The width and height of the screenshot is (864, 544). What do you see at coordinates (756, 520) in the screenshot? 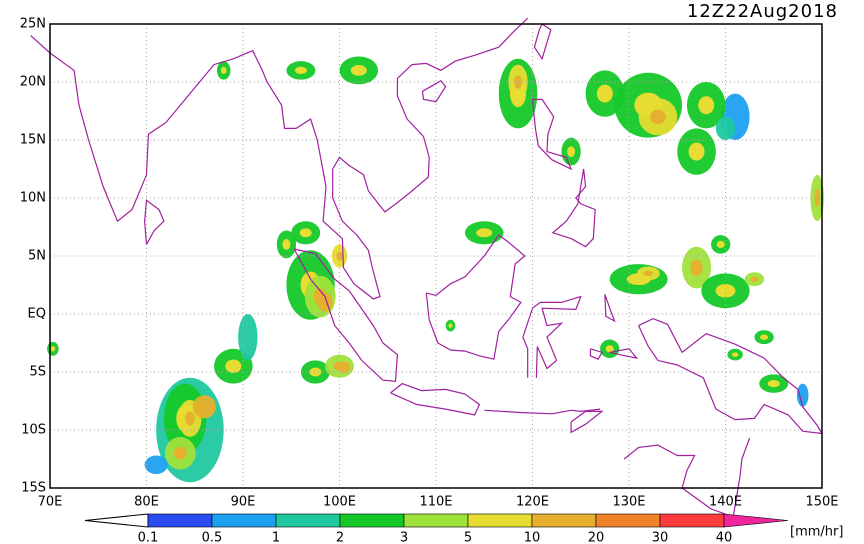
I see `colorbar-over` at bounding box center [756, 520].